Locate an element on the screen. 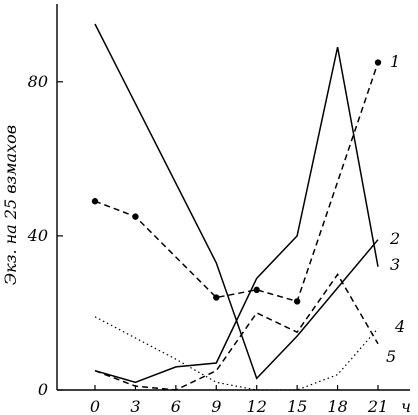  x-axis-unit: ч is located at coordinates (406, 406).